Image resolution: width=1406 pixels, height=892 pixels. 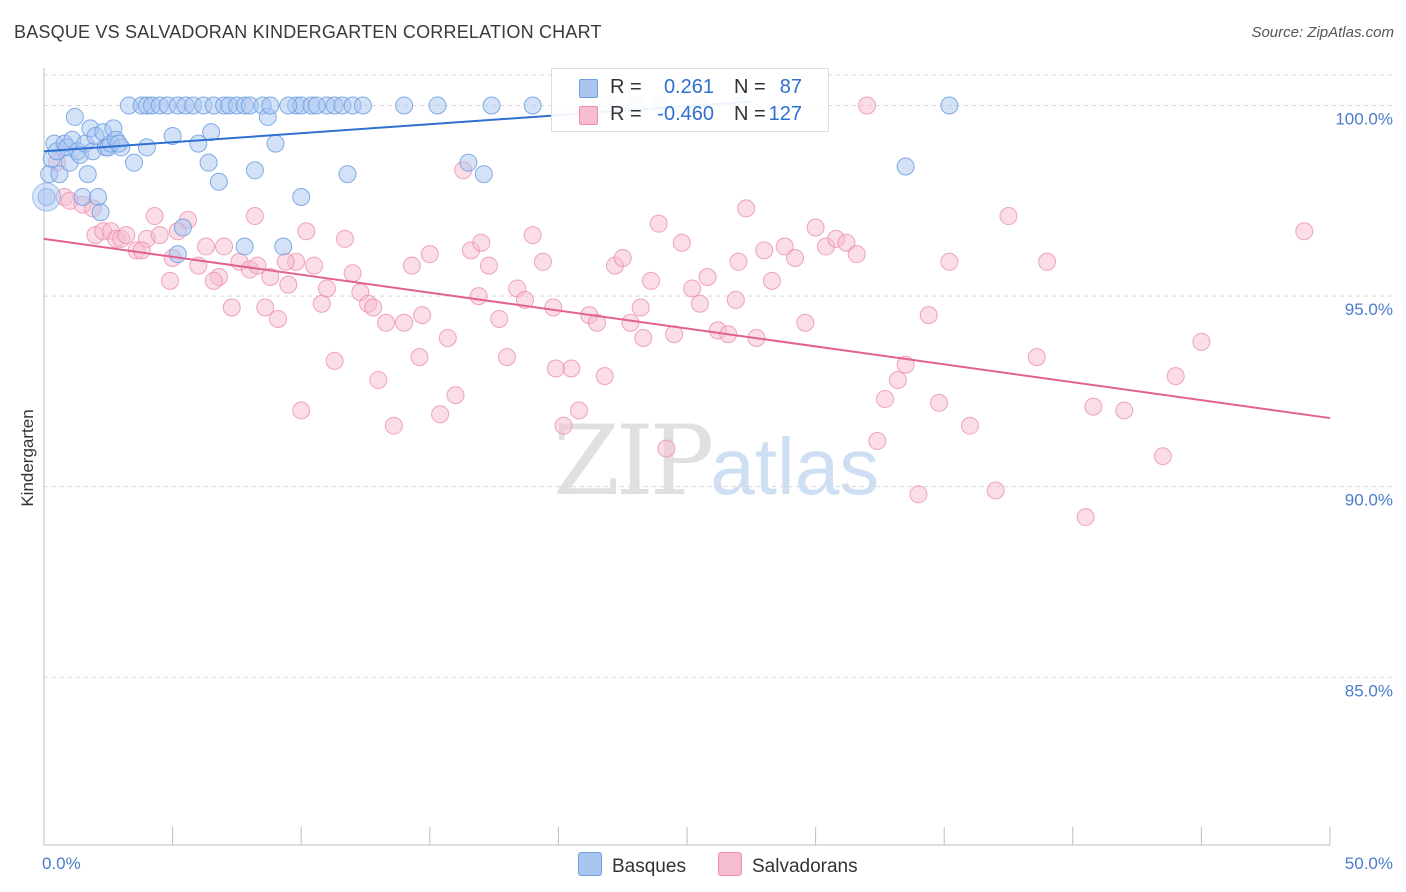 I want to click on basques-r-label: R =, so click(x=626, y=87).